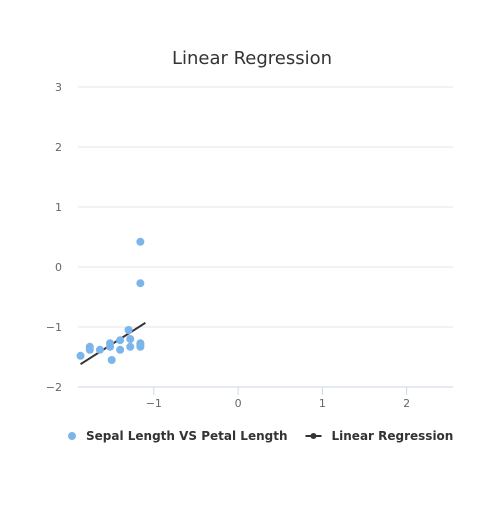  What do you see at coordinates (322, 403) in the screenshot?
I see `x-tick-label: 1` at bounding box center [322, 403].